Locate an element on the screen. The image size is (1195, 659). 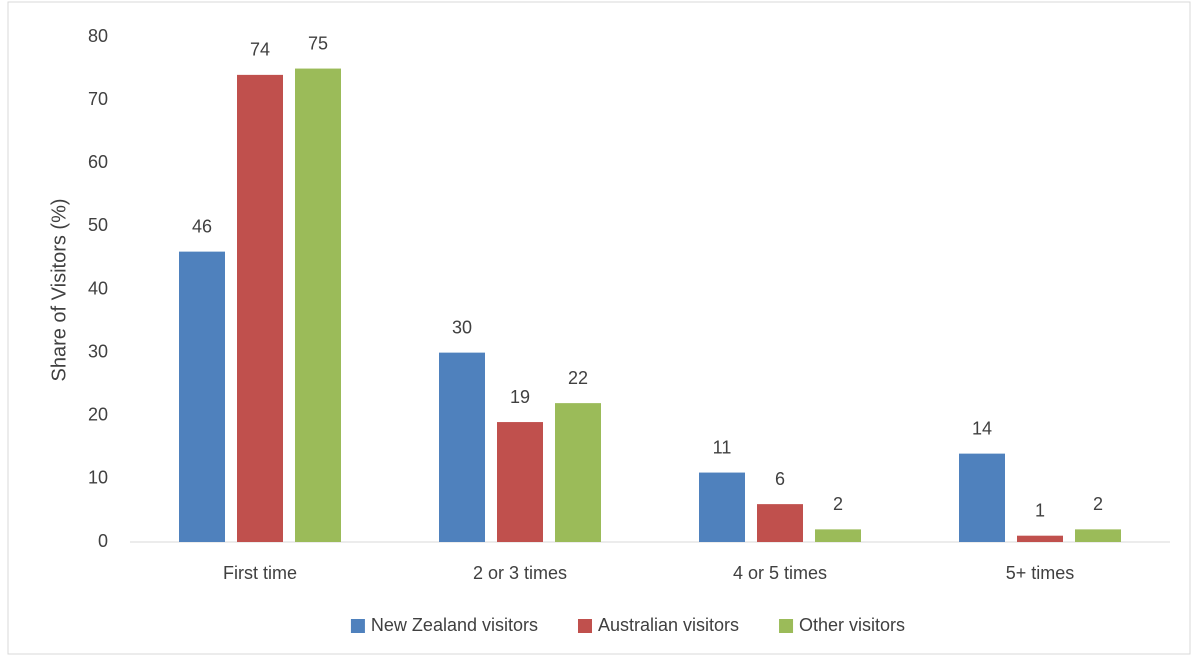
data-label: 19 is located at coordinates (520, 397).